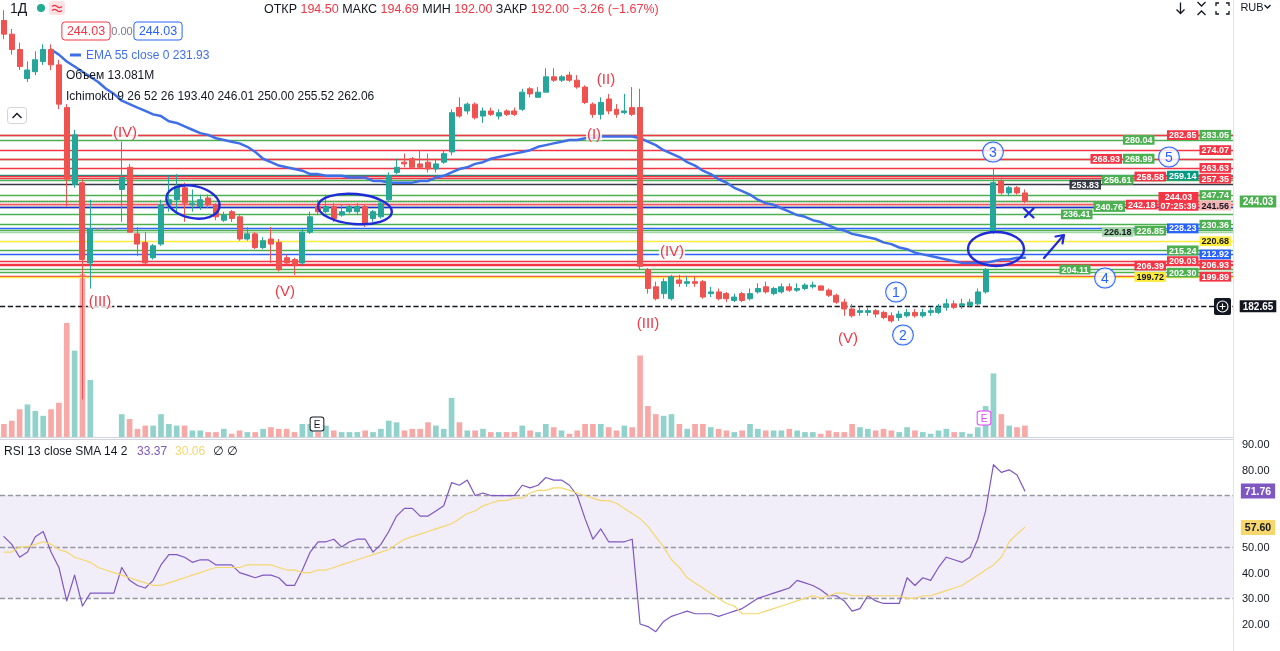 The width and height of the screenshot is (1280, 651). I want to click on chart-title: 1Д, so click(19, 8).